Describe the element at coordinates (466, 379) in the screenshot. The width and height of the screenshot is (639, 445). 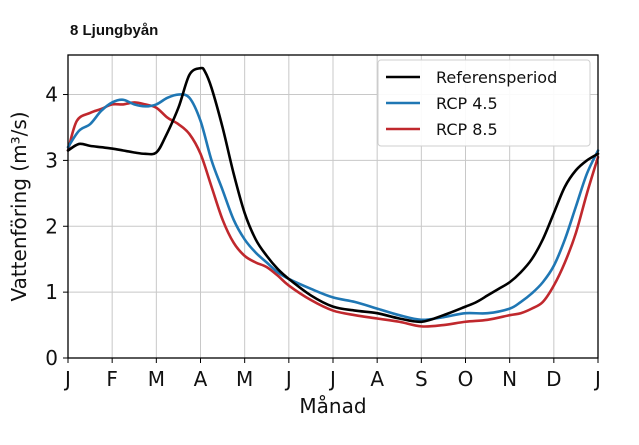
I see `x-tick-label: O` at that location.